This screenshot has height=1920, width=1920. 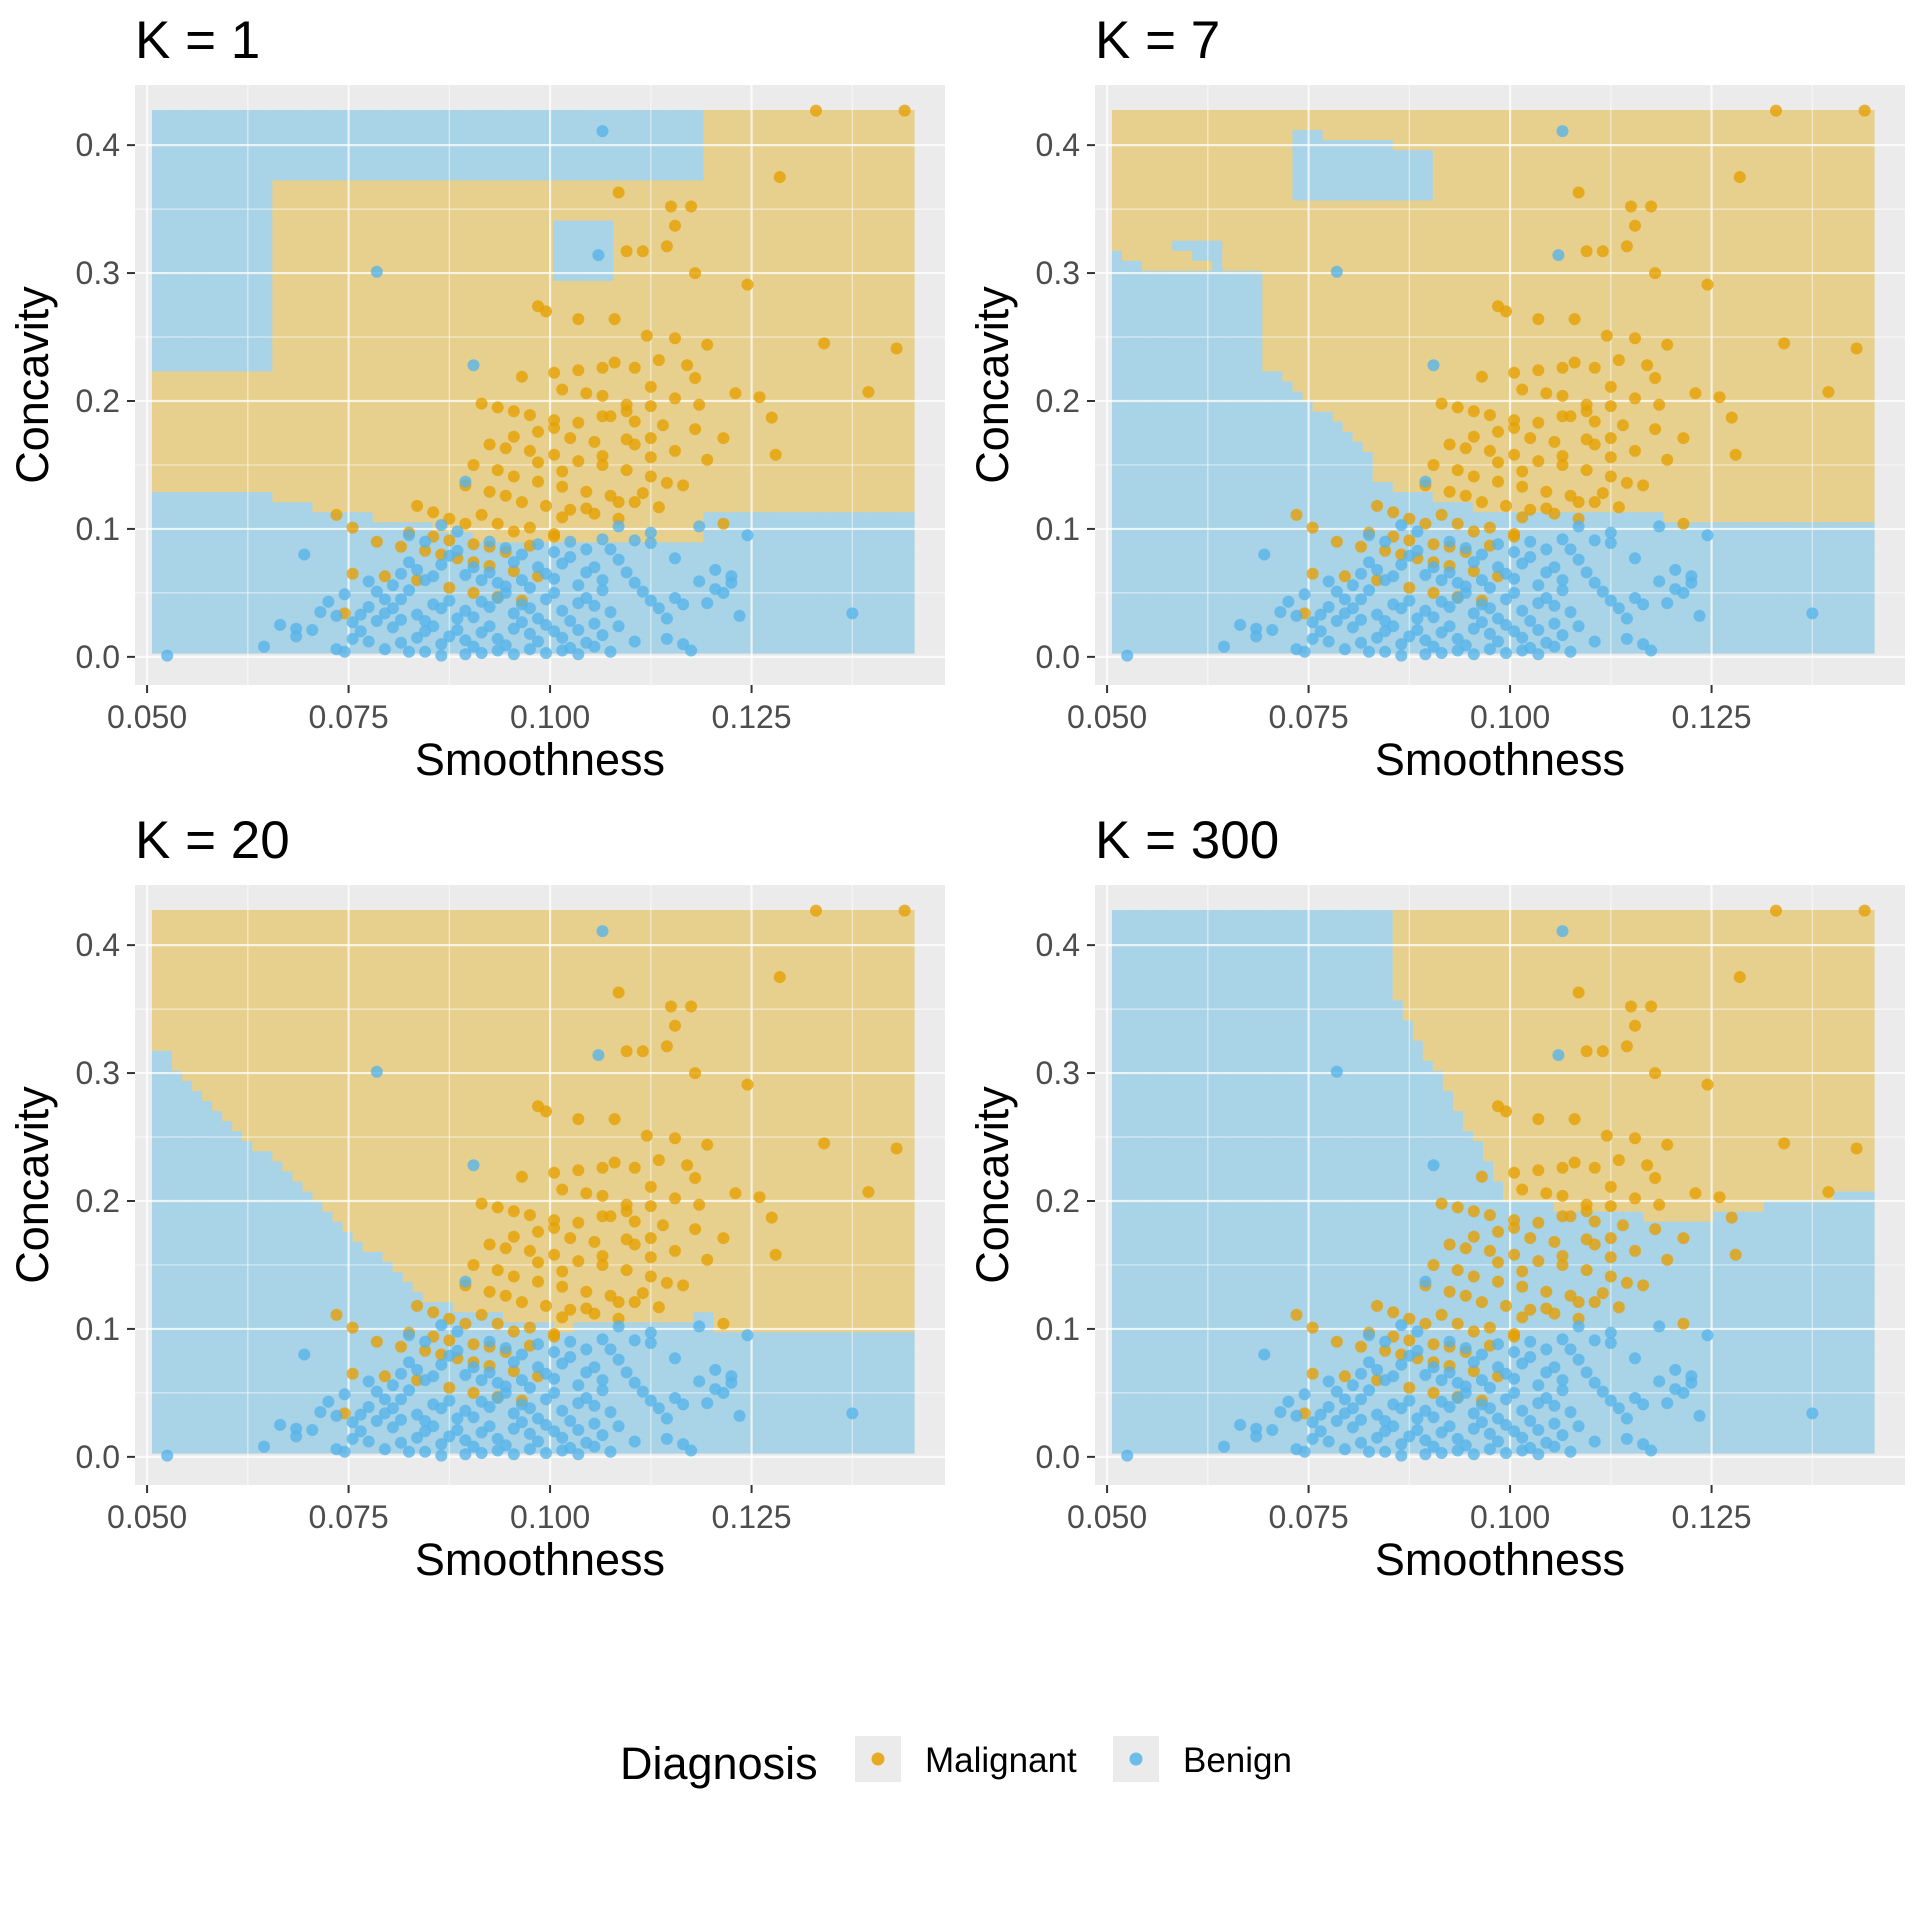 What do you see at coordinates (538, 567) in the screenshot?
I see `point-benign` at bounding box center [538, 567].